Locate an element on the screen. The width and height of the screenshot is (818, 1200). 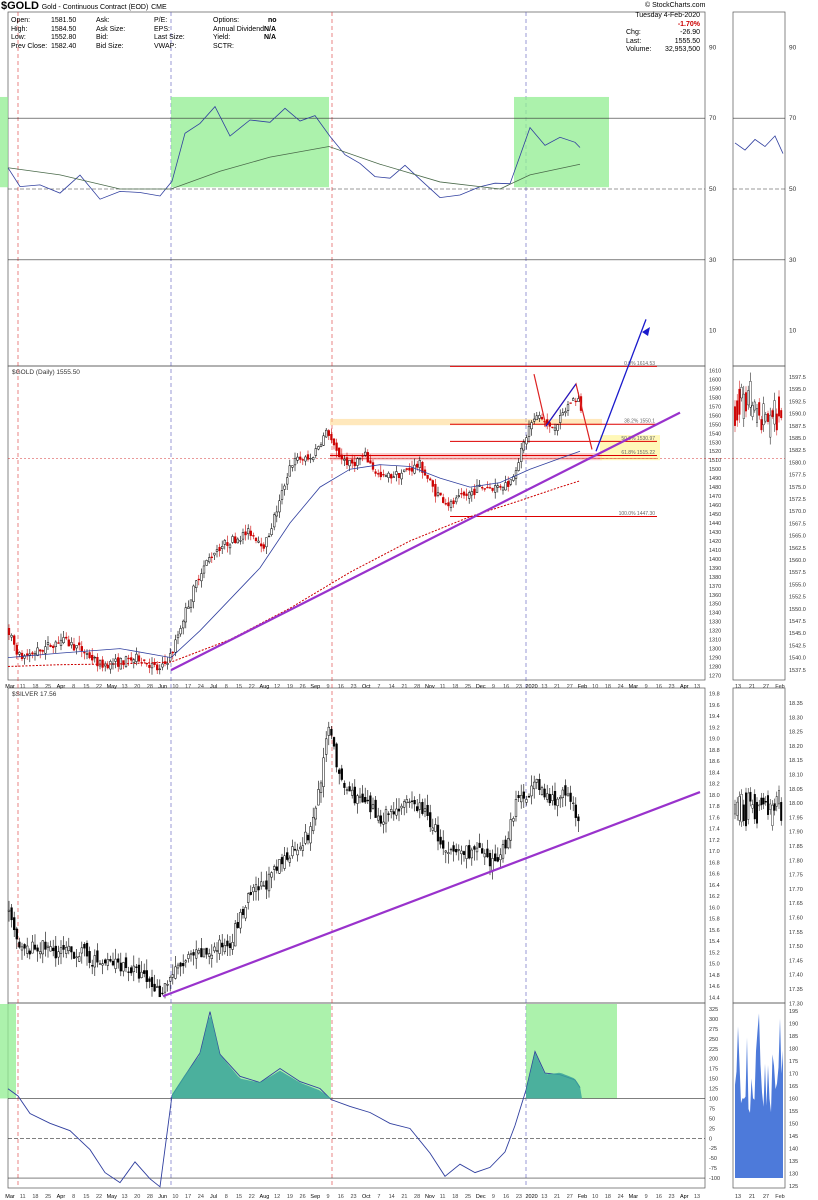
x-axis-tick-label: 22 is located at coordinates (99, 687).